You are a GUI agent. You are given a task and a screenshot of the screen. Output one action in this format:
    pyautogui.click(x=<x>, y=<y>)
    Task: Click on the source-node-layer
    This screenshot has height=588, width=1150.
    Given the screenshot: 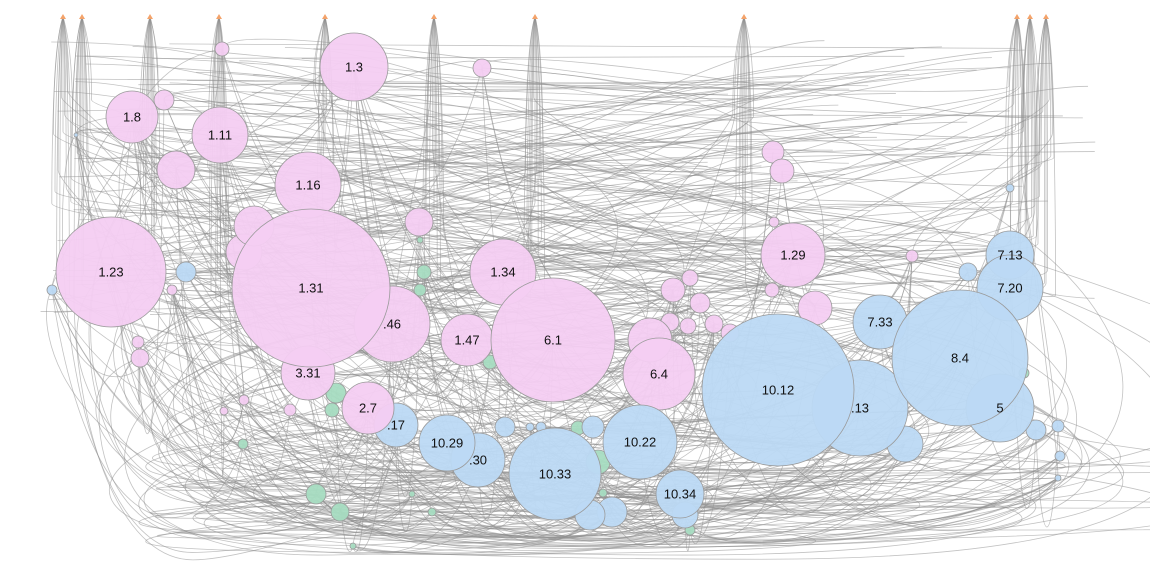 What is the action you would take?
    pyautogui.click(x=554, y=16)
    